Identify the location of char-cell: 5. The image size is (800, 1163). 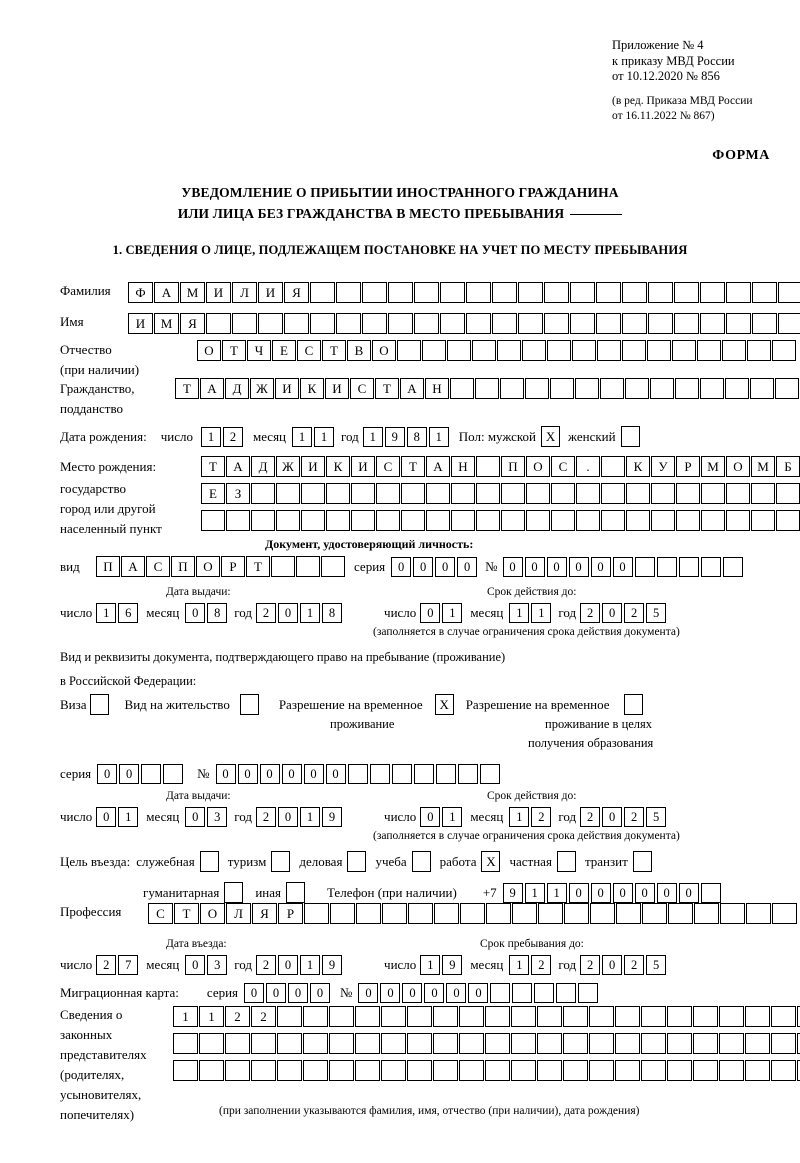
(656, 613).